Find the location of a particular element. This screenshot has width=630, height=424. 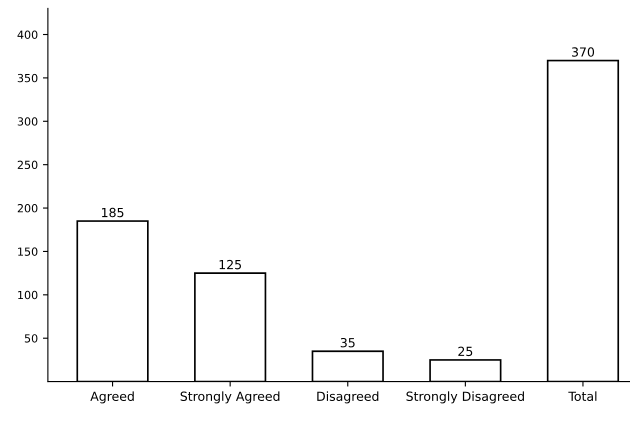

x-tick-label: Disagreed is located at coordinates (347, 397).